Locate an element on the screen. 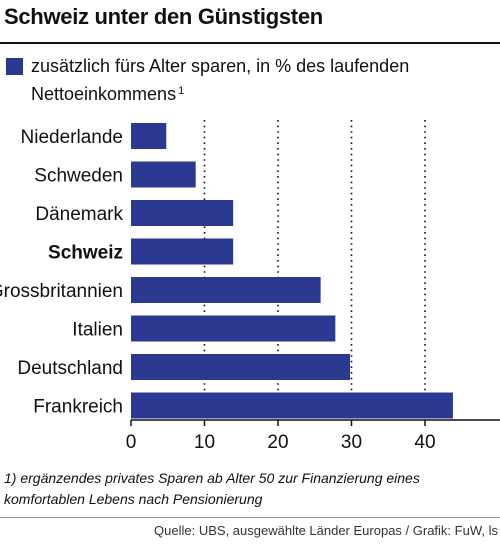  x-axis-ticks: 0 10 20 30 40 is located at coordinates (281, 436).